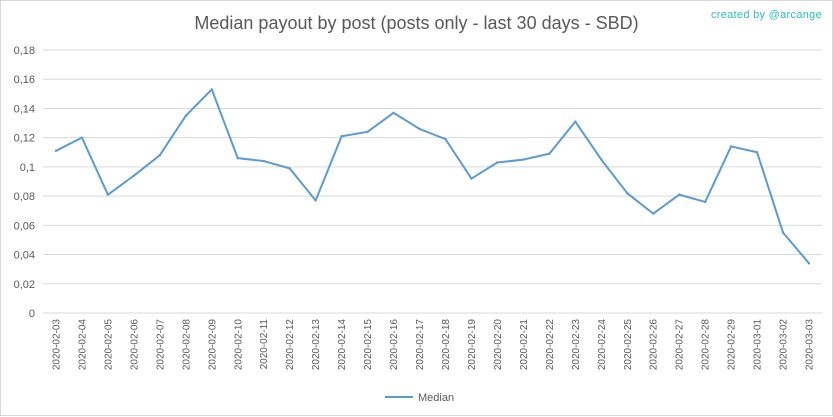 Image resolution: width=833 pixels, height=417 pixels. What do you see at coordinates (264, 344) in the screenshot?
I see `x-tick-label: 2020-02-11` at bounding box center [264, 344].